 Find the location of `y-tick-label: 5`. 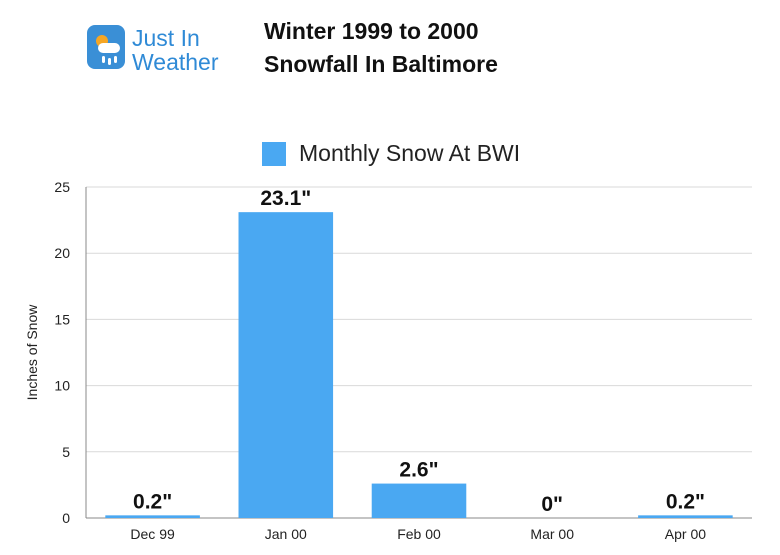

y-tick-label: 5 is located at coordinates (66, 452).